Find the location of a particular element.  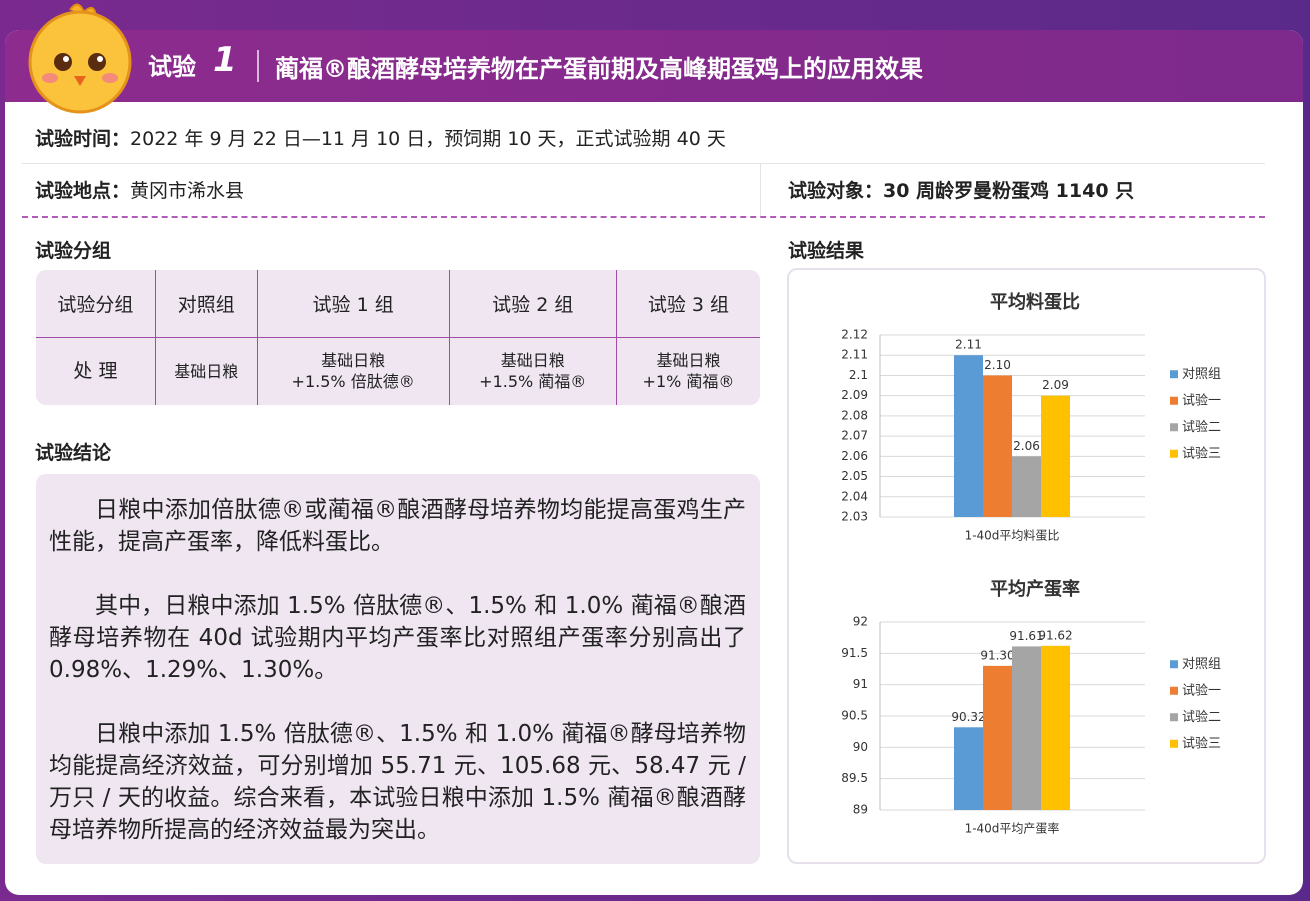

data-label: 91.30 is located at coordinates (997, 655).